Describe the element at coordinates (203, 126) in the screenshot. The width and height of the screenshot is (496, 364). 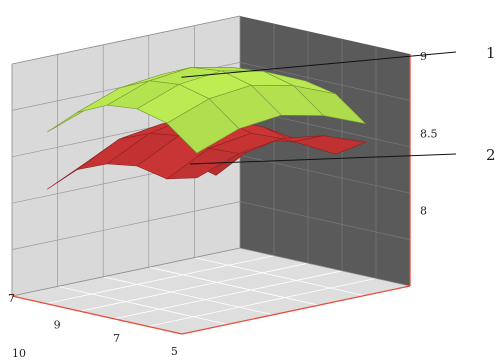
I see `surface-1-facet` at that location.